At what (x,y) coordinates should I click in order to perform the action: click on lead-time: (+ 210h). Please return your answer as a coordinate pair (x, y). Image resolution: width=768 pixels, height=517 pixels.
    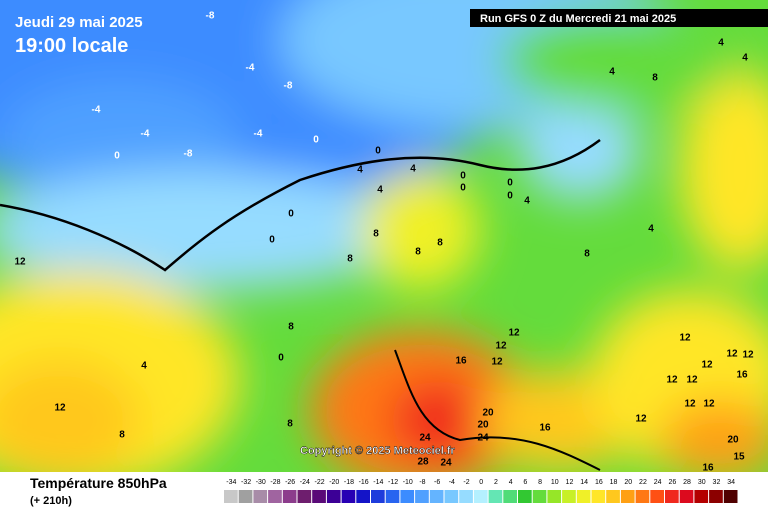
    Looking at the image, I should click on (51, 501).